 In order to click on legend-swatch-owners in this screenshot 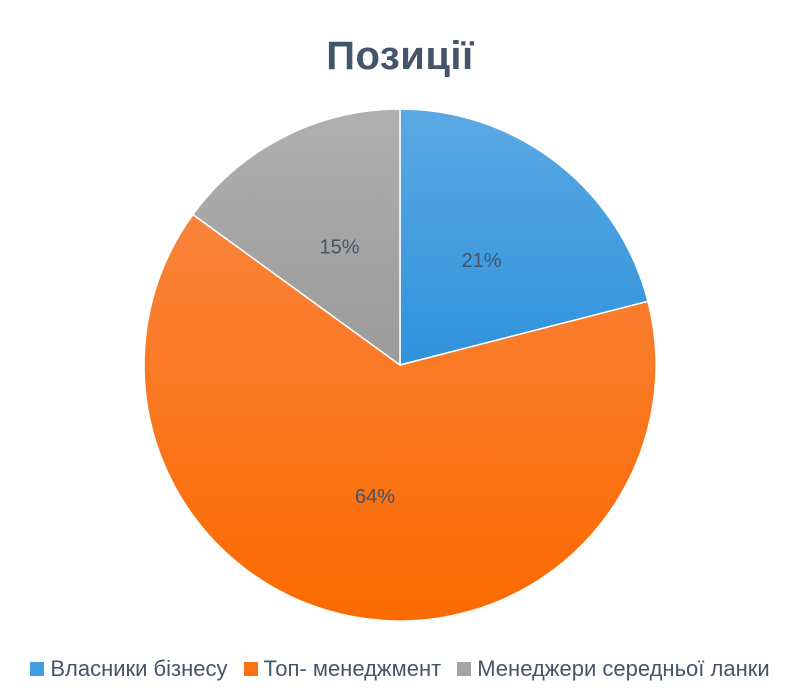, I will do `click(37, 669)`.